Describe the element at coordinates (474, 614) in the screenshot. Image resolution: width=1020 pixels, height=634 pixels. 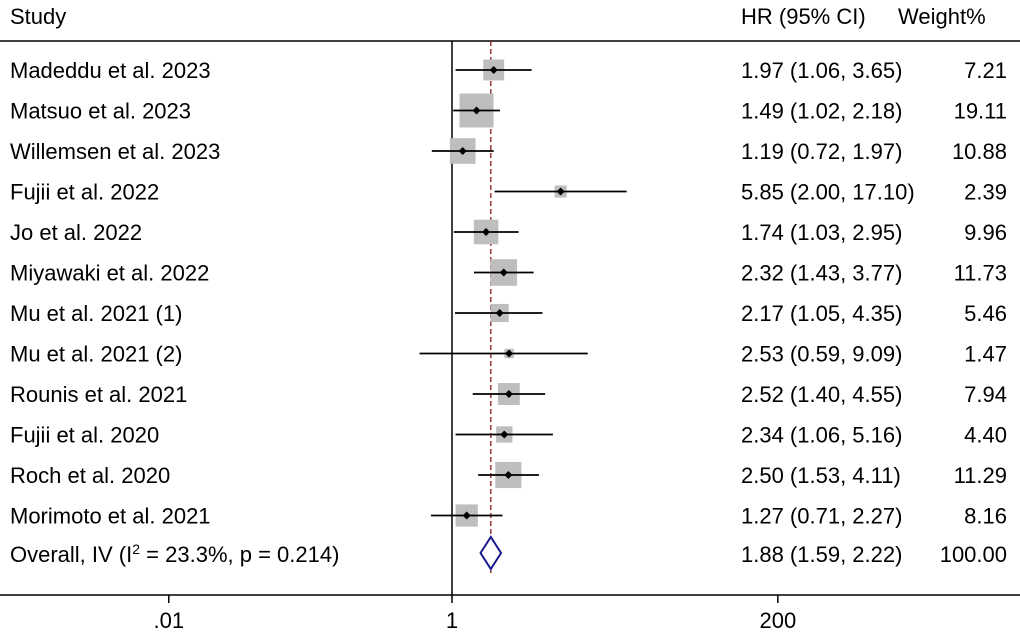
I see `x-axis-ticks: .01 1 200` at that location.